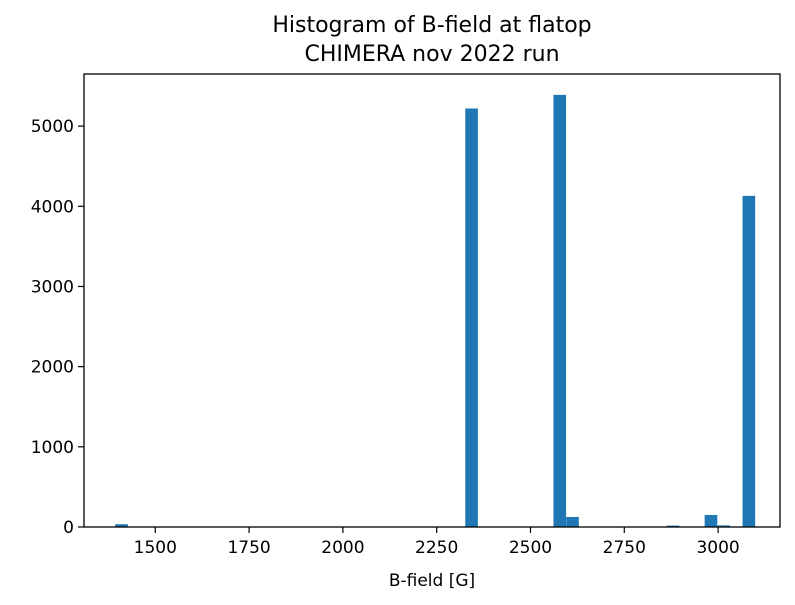 The height and width of the screenshot is (605, 795). What do you see at coordinates (431, 54) in the screenshot?
I see `chart-subtitle: CHIMERA nov 2022 run` at bounding box center [431, 54].